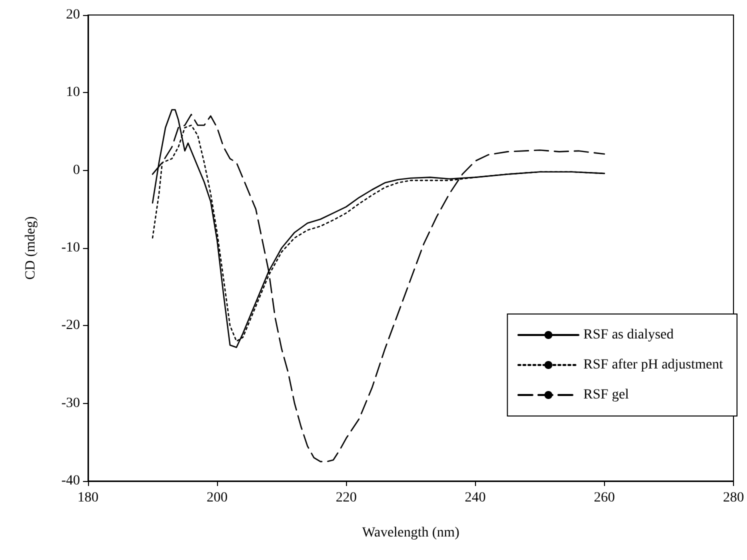 The width and height of the screenshot is (747, 560). I want to click on x-axis-title: Wavelength (nm), so click(411, 533).